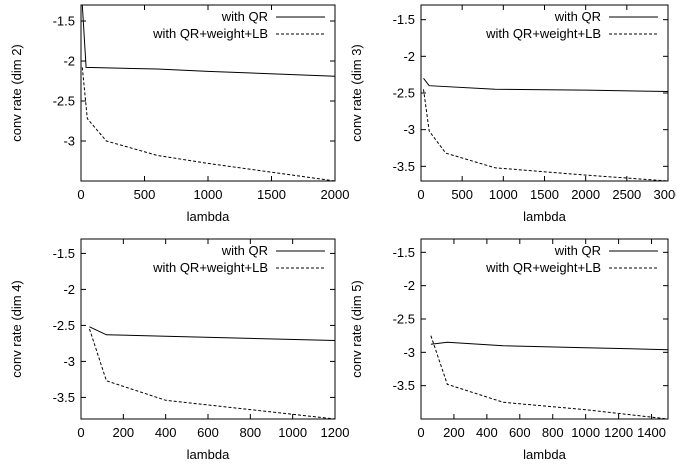 Image resolution: width=676 pixels, height=467 pixels. What do you see at coordinates (544, 329) in the screenshot?
I see `plot-frame` at bounding box center [544, 329].